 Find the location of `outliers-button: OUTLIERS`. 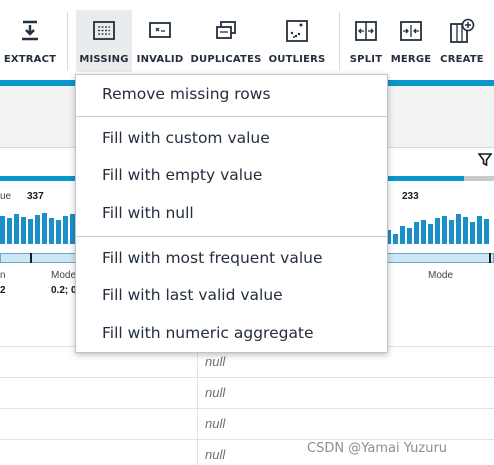

outliers-button: OUTLIERS is located at coordinates (297, 41).